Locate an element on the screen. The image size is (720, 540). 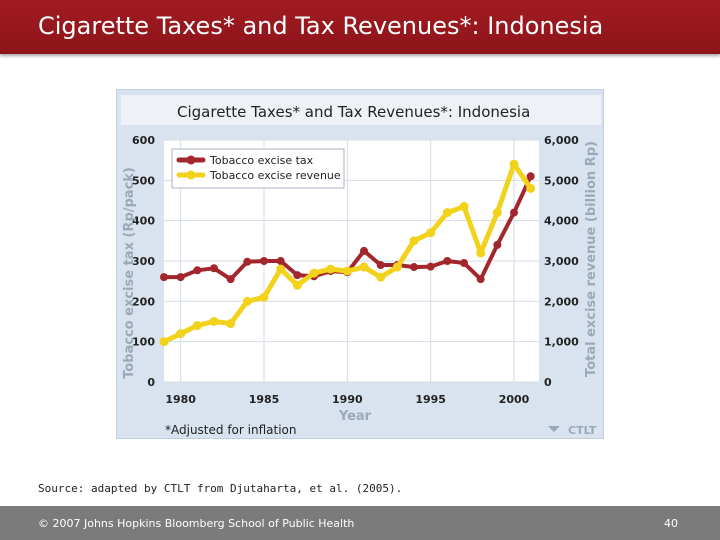
y-tick-right: 4,000 is located at coordinates (561, 221).